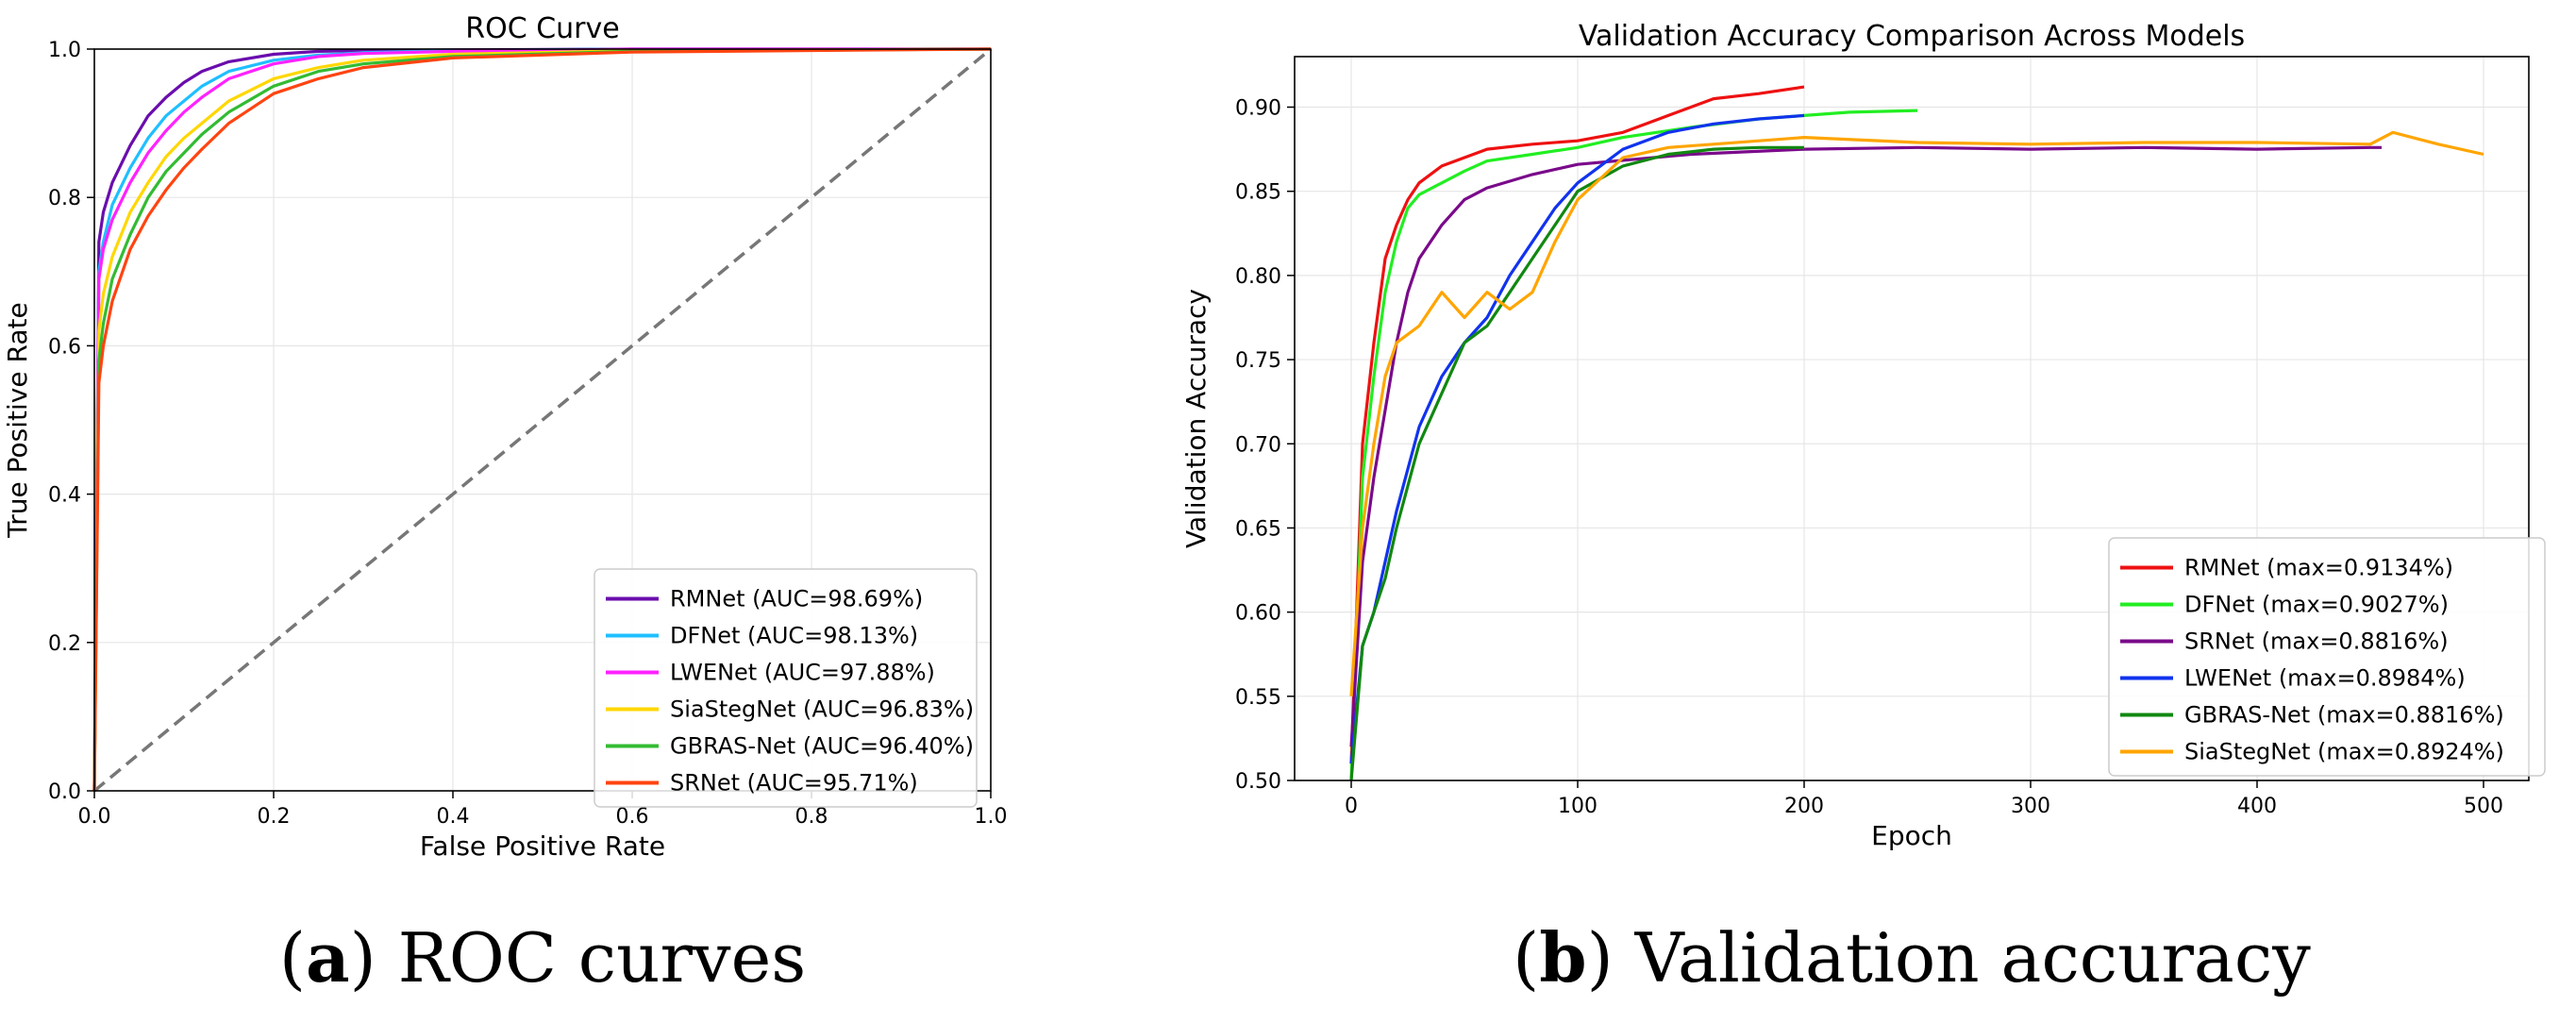 The image size is (2576, 1023). What do you see at coordinates (2344, 715) in the screenshot?
I see `legend-label: GBRAS-Net (max=0.8816%)` at bounding box center [2344, 715].